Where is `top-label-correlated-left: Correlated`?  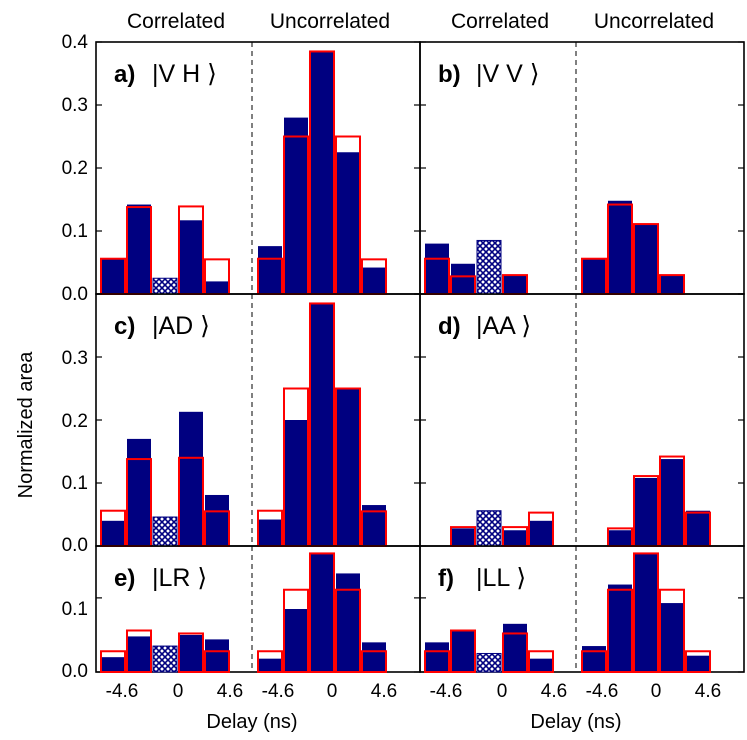 top-label-correlated-left: Correlated is located at coordinates (176, 21).